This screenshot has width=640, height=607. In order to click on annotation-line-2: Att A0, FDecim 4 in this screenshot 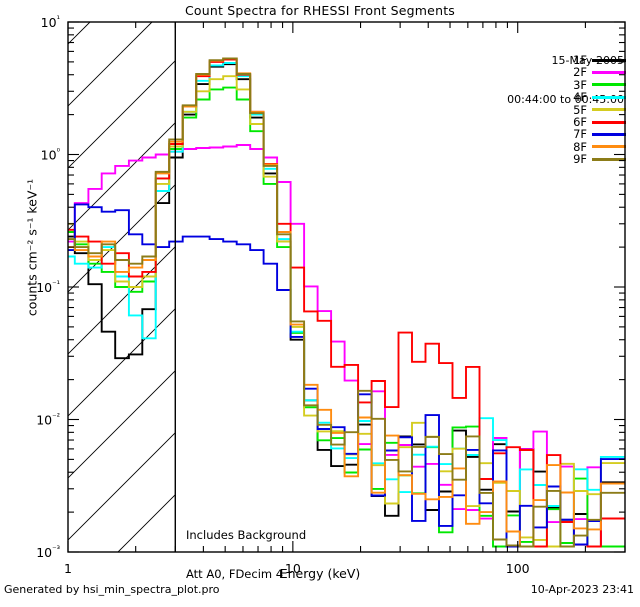, I will do `click(235, 574)`.